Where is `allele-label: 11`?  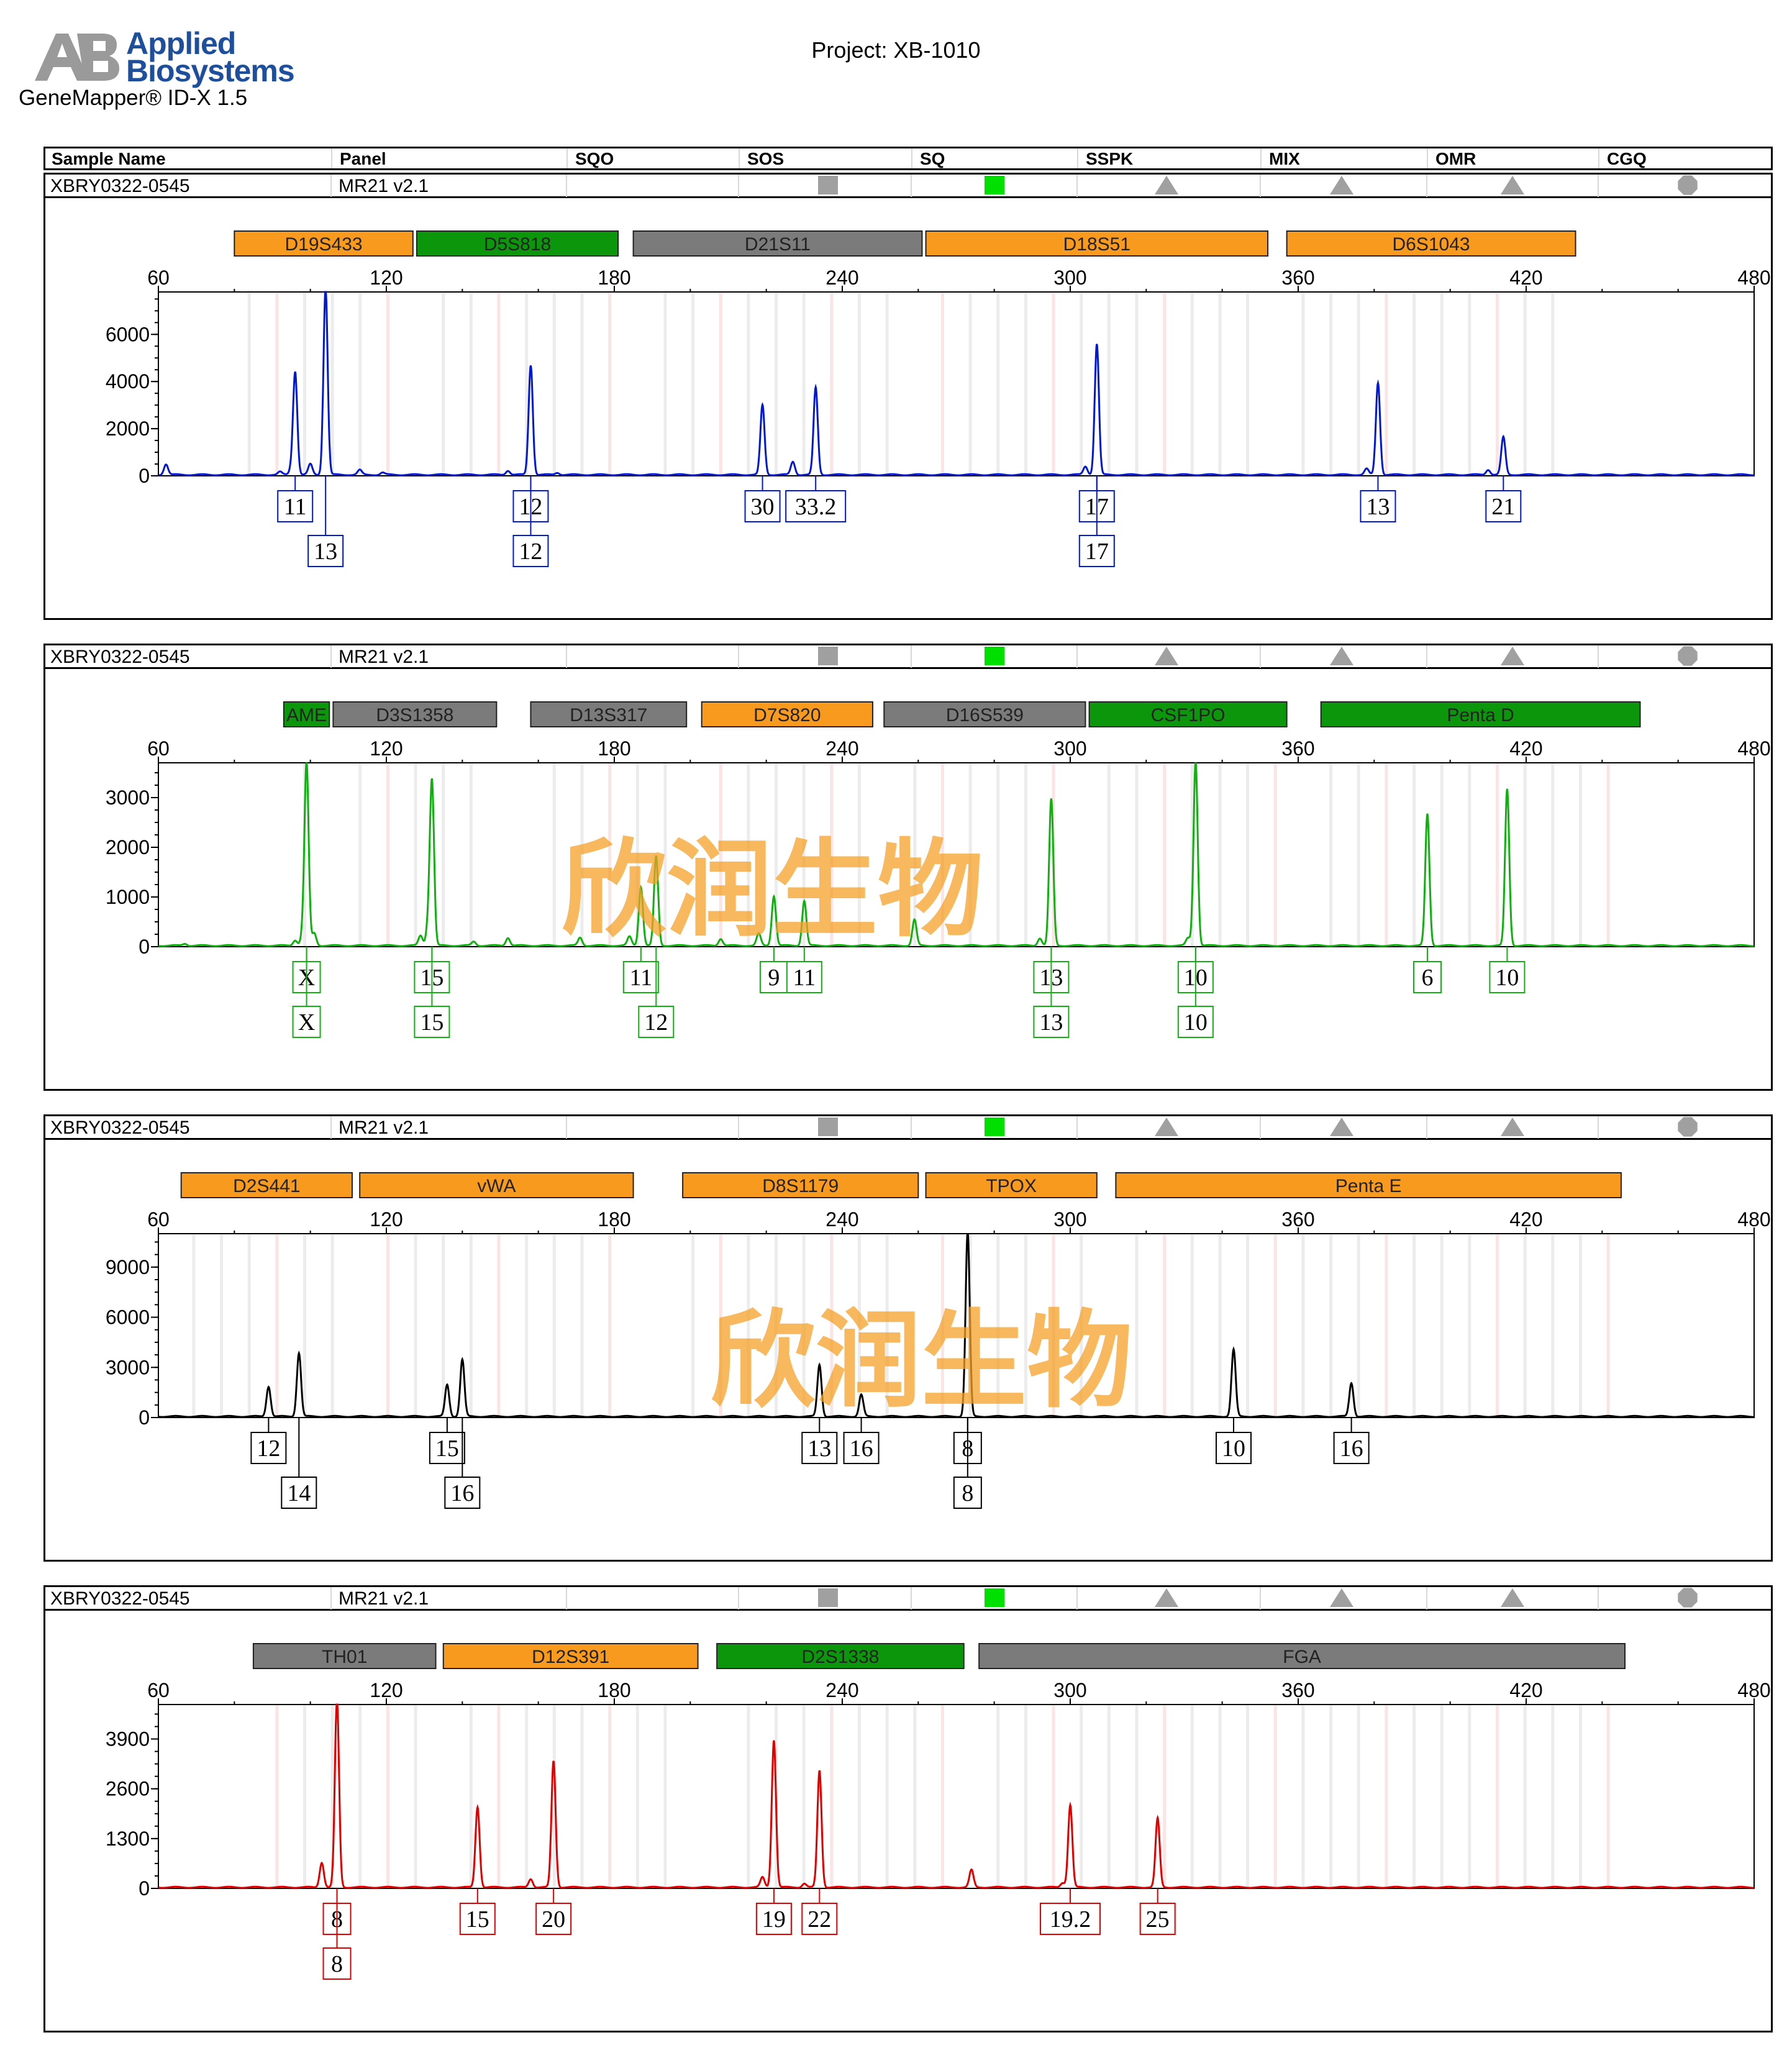
allele-label: 11 is located at coordinates (641, 978).